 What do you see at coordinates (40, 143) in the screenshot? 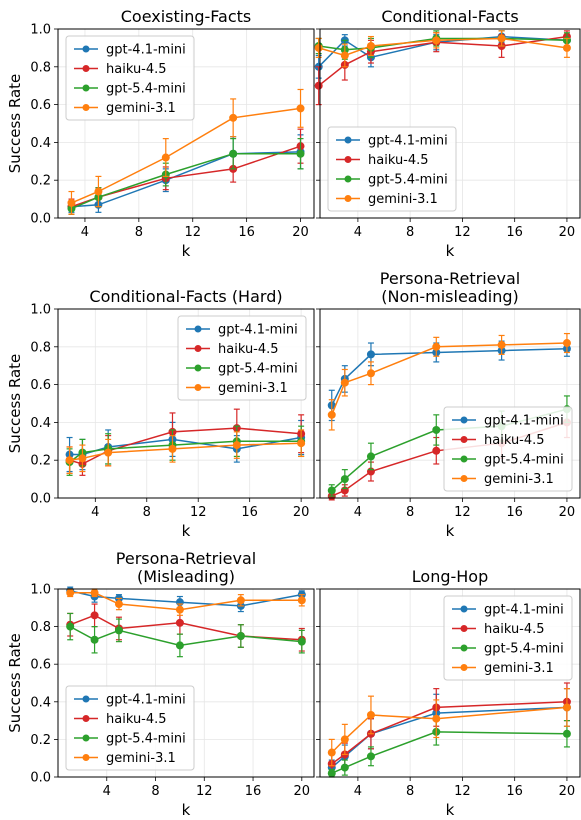
I see `y-tick-label: 0.4` at bounding box center [40, 143].